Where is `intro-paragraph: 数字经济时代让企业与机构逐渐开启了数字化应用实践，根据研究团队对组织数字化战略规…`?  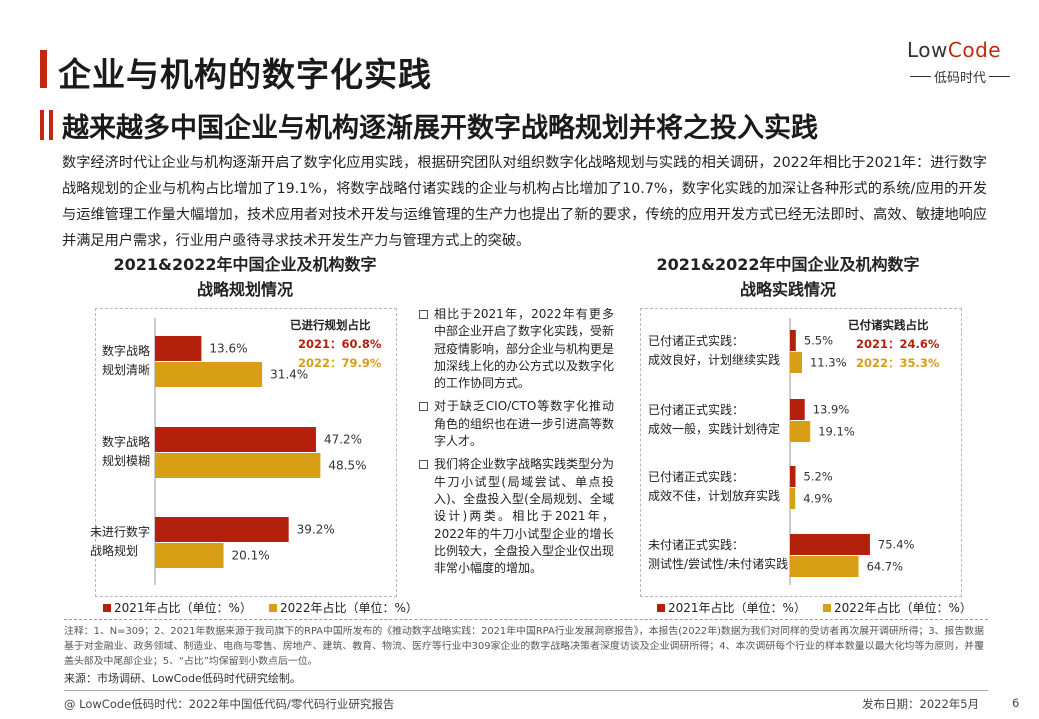
intro-paragraph: 数字经济时代让企业与机构逐渐开启了数字化应用实践，根据研究团队对组织数字化战略规… is located at coordinates (524, 202).